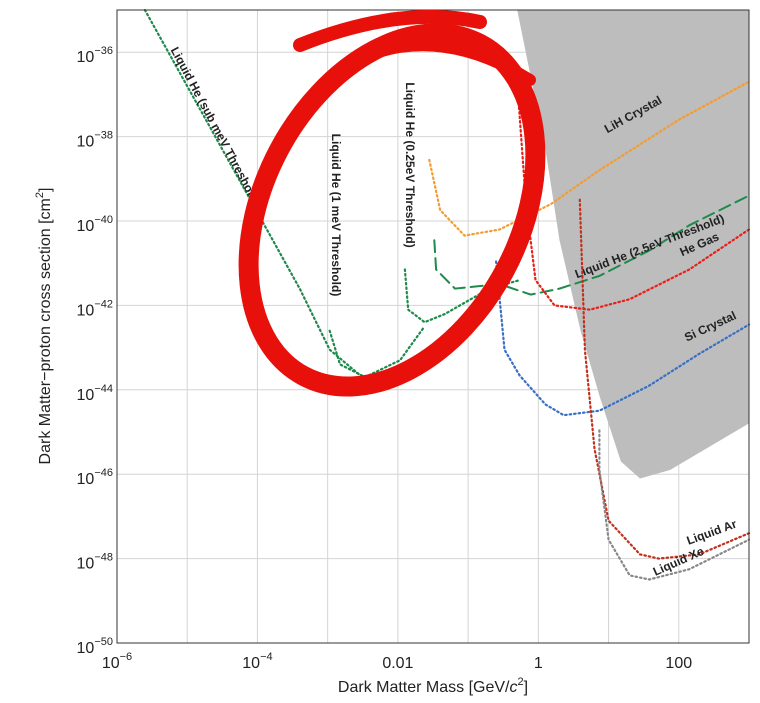 The width and height of the screenshot is (760, 703). I want to click on y-tick-label-exp: −38, so click(103, 136).